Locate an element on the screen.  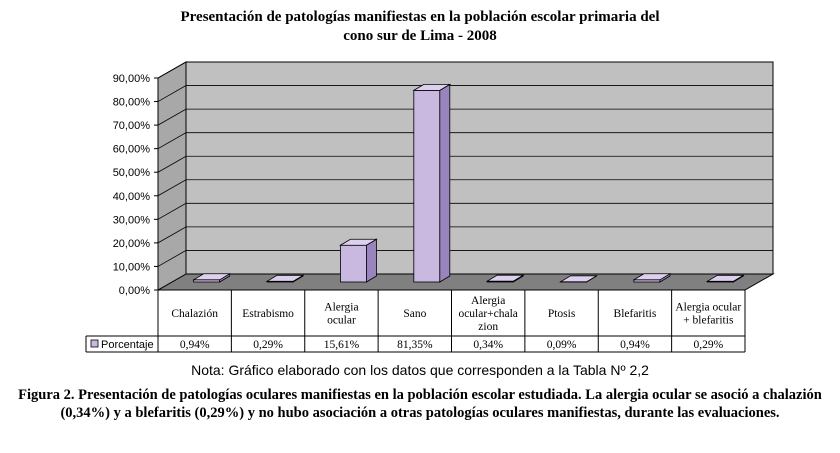
category-label-line: Estrabismo is located at coordinates (268, 314).